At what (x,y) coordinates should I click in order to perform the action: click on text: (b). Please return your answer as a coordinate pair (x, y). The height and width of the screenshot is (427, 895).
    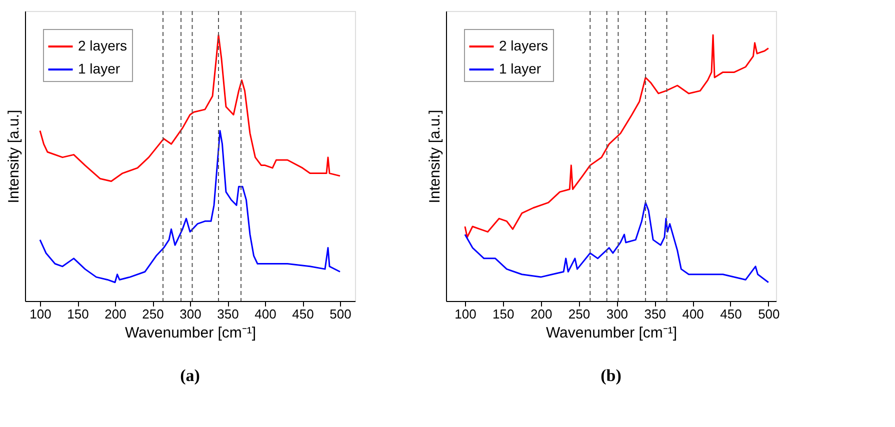
    Looking at the image, I should click on (611, 375).